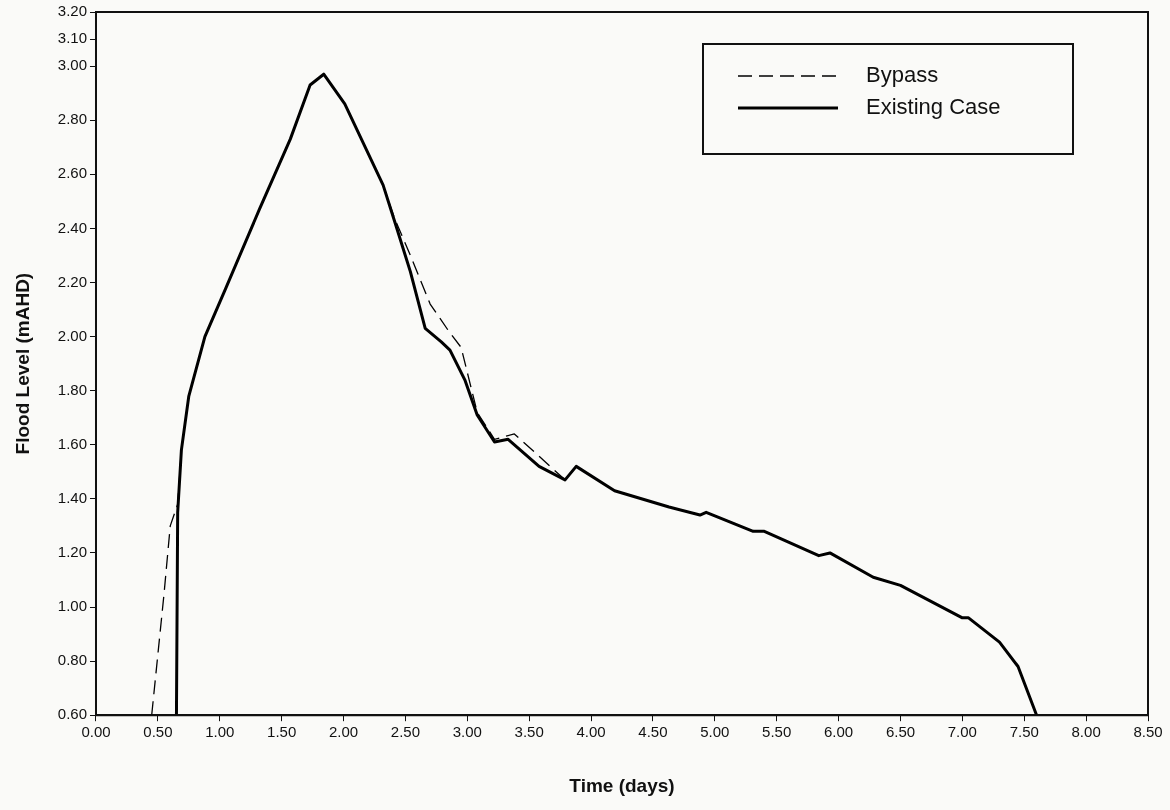 This screenshot has width=1170, height=810. Describe the element at coordinates (72, 11) in the screenshot. I see `y-tick-label: 3.20` at that location.